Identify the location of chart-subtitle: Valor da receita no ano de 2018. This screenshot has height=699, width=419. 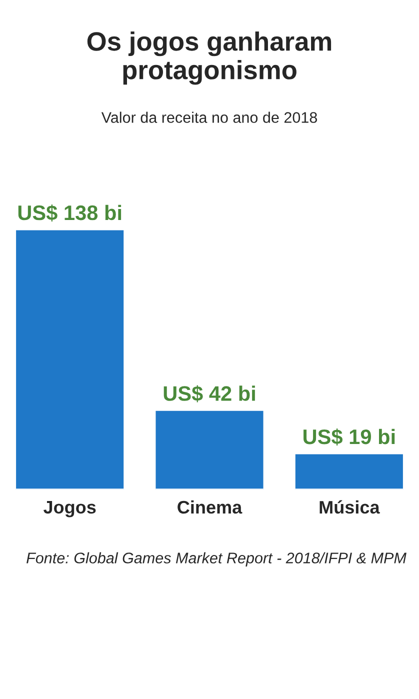
(209, 117).